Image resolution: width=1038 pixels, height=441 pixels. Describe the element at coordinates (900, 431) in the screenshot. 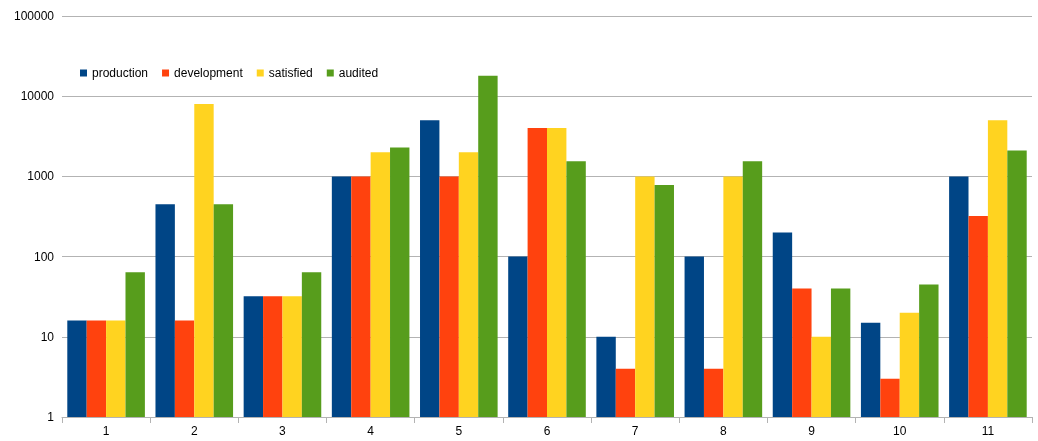

I see `x-tick-label: 10` at that location.